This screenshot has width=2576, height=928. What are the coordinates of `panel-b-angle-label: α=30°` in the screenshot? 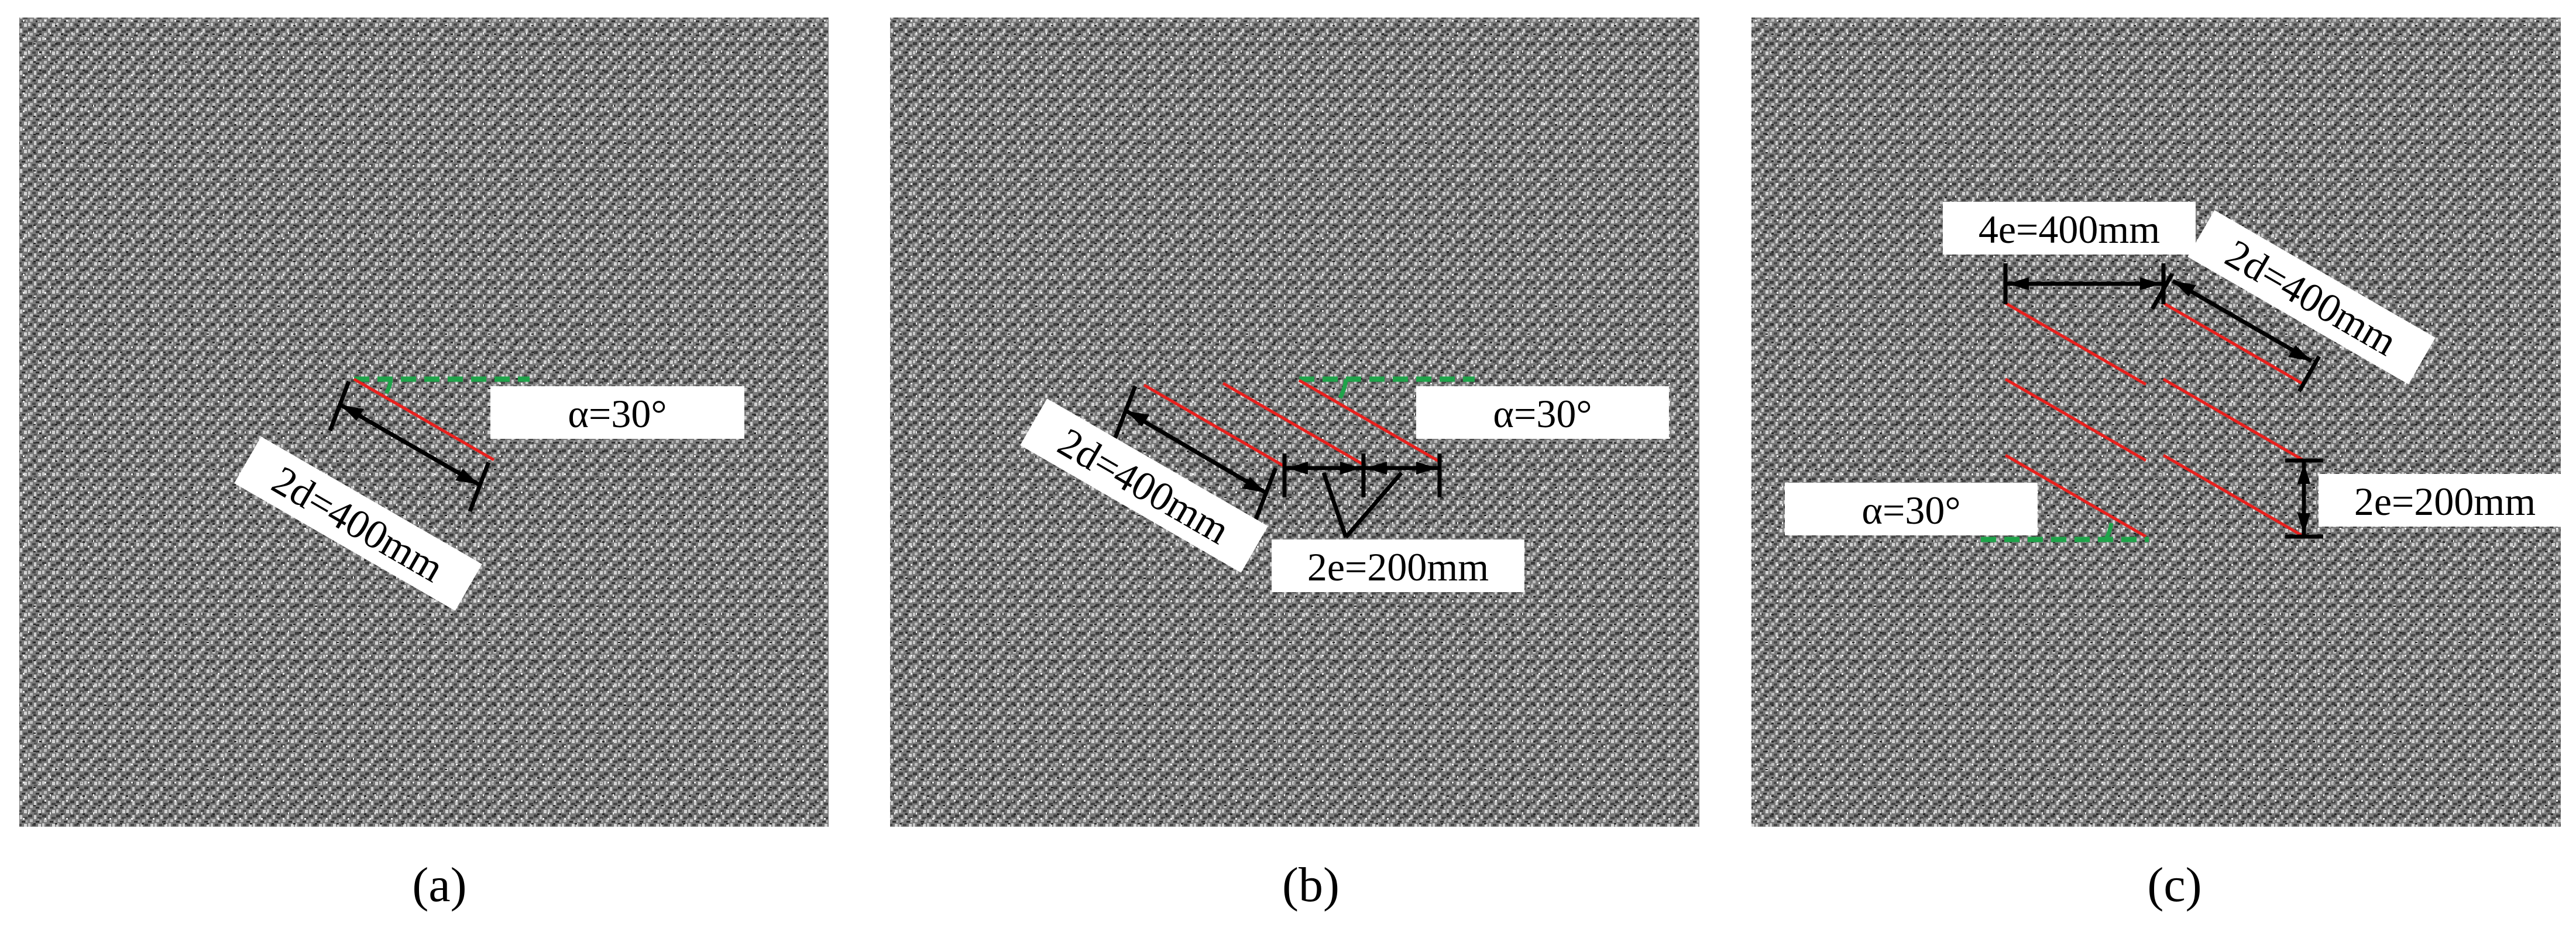 It's located at (1542, 413).